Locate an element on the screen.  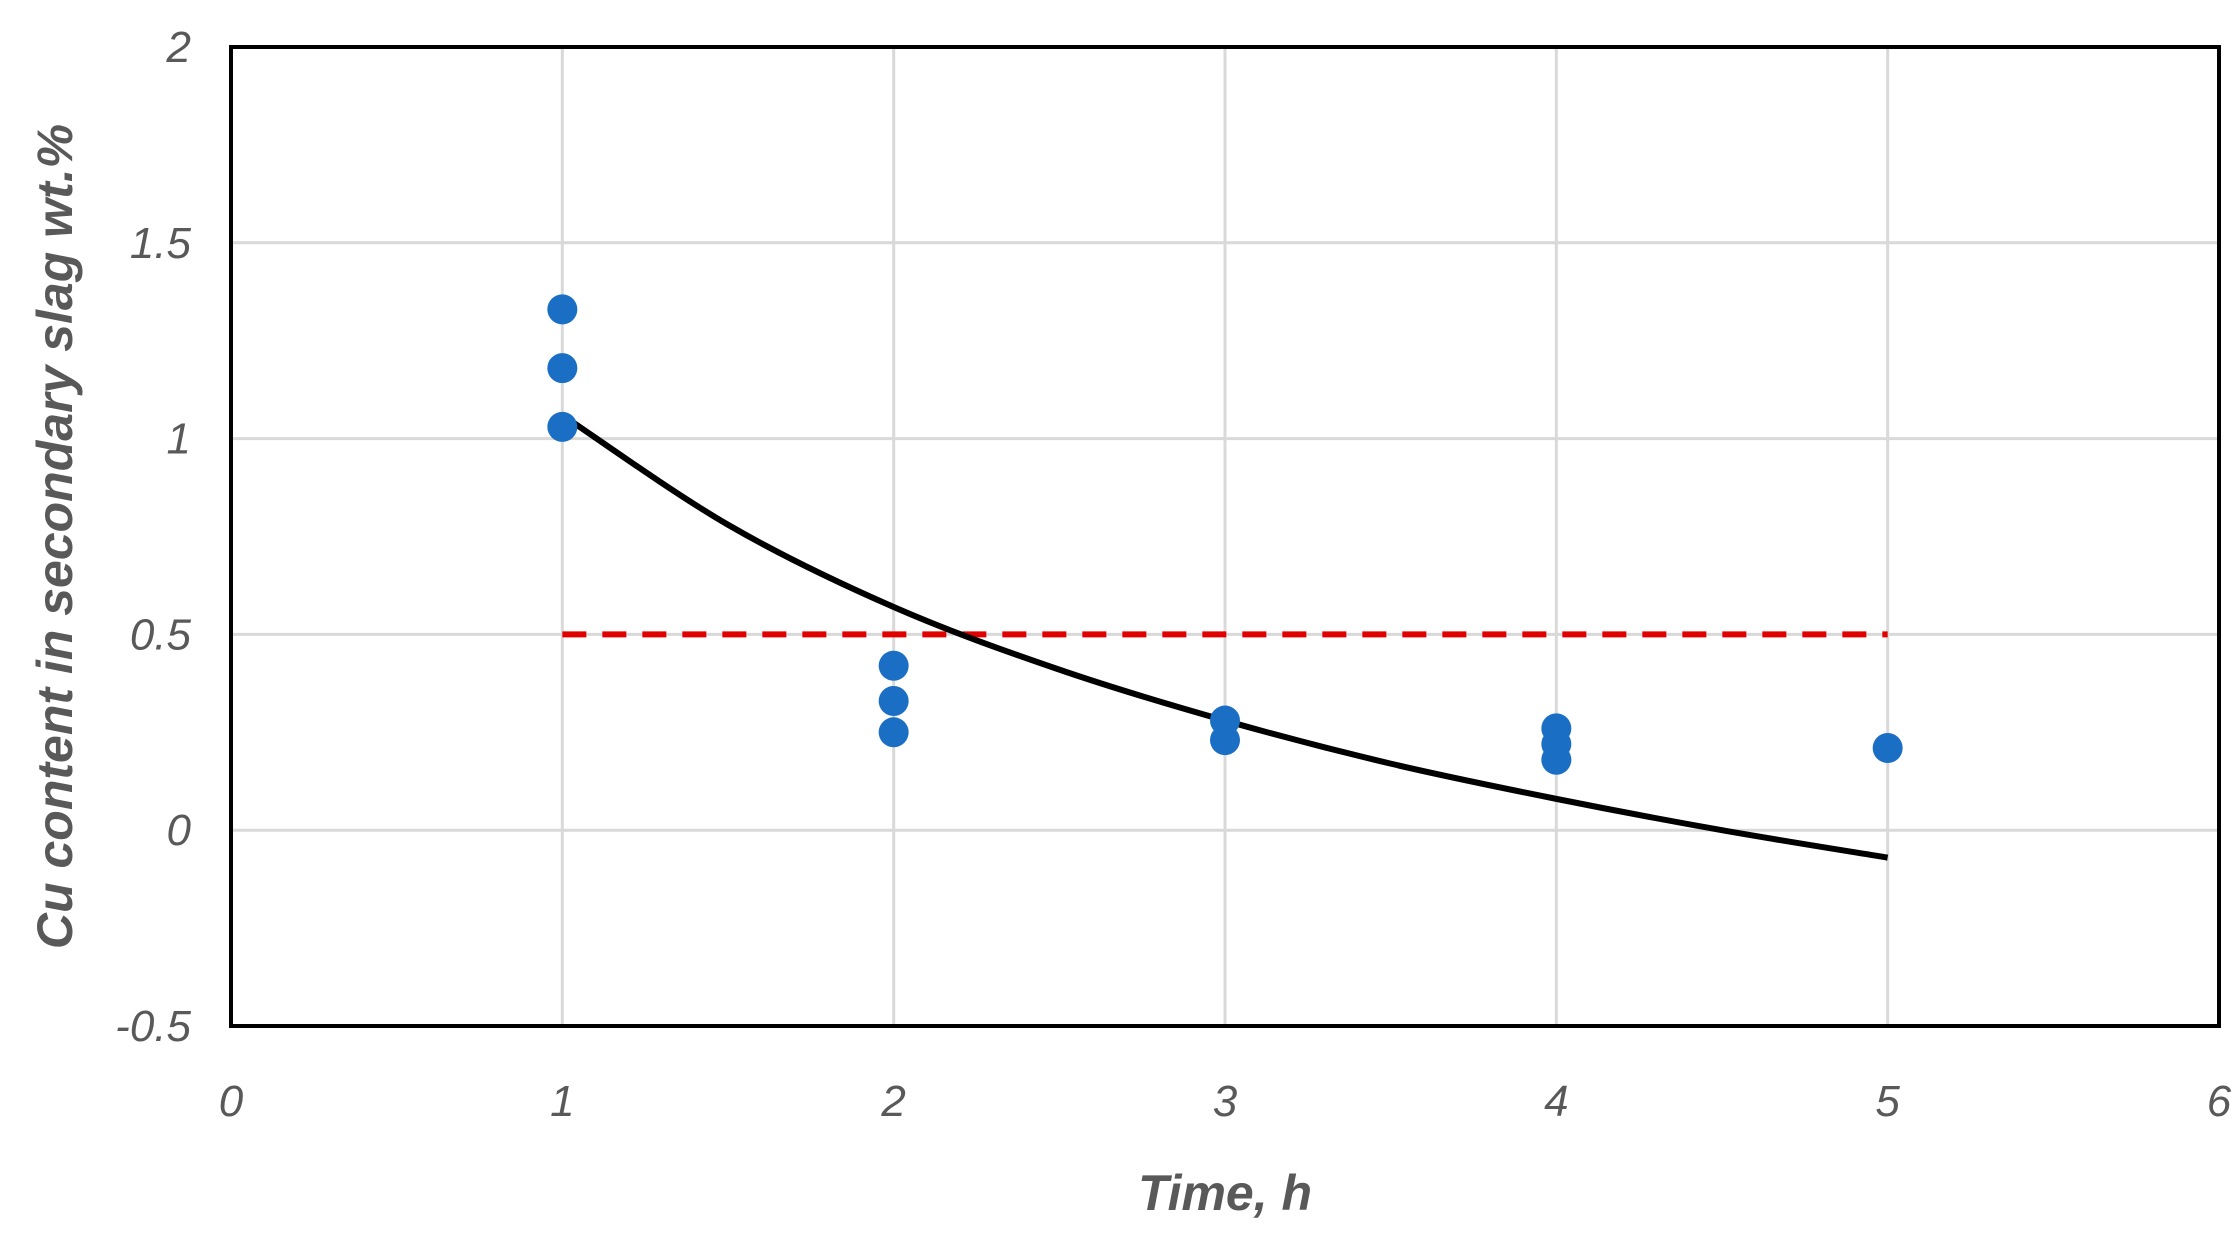
x-tick-label: 2 is located at coordinates (892, 1101).